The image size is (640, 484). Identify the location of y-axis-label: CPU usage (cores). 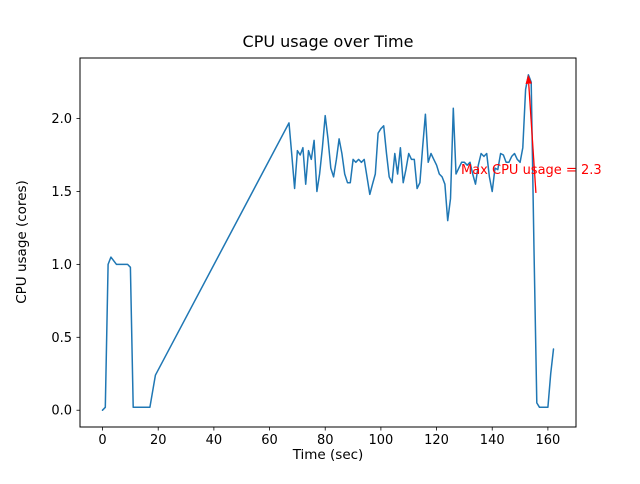
(22, 242).